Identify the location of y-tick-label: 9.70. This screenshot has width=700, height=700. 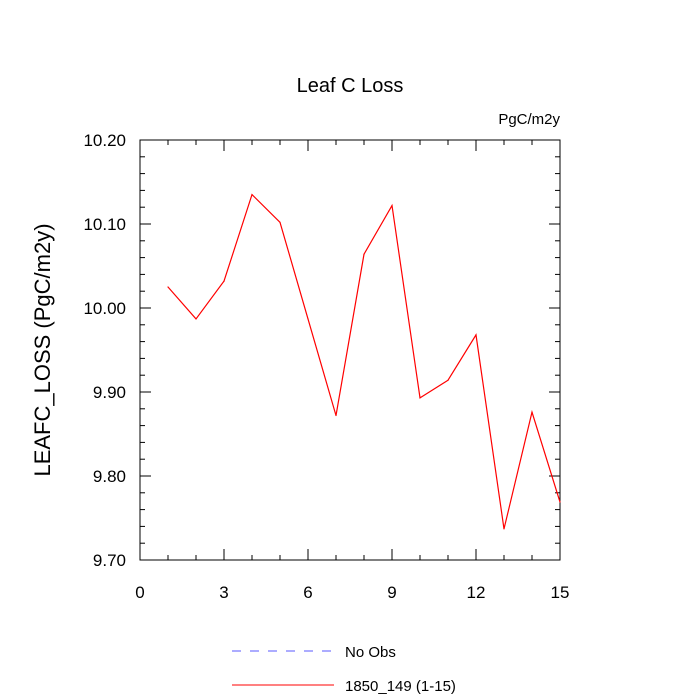
(109, 560).